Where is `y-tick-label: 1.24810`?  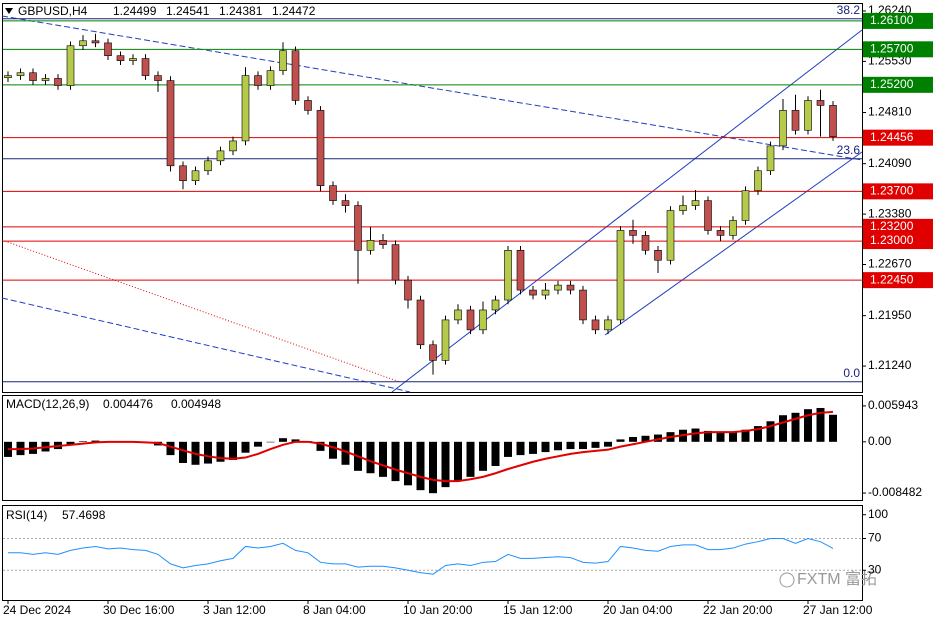
y-tick-label: 1.24810 is located at coordinates (890, 112).